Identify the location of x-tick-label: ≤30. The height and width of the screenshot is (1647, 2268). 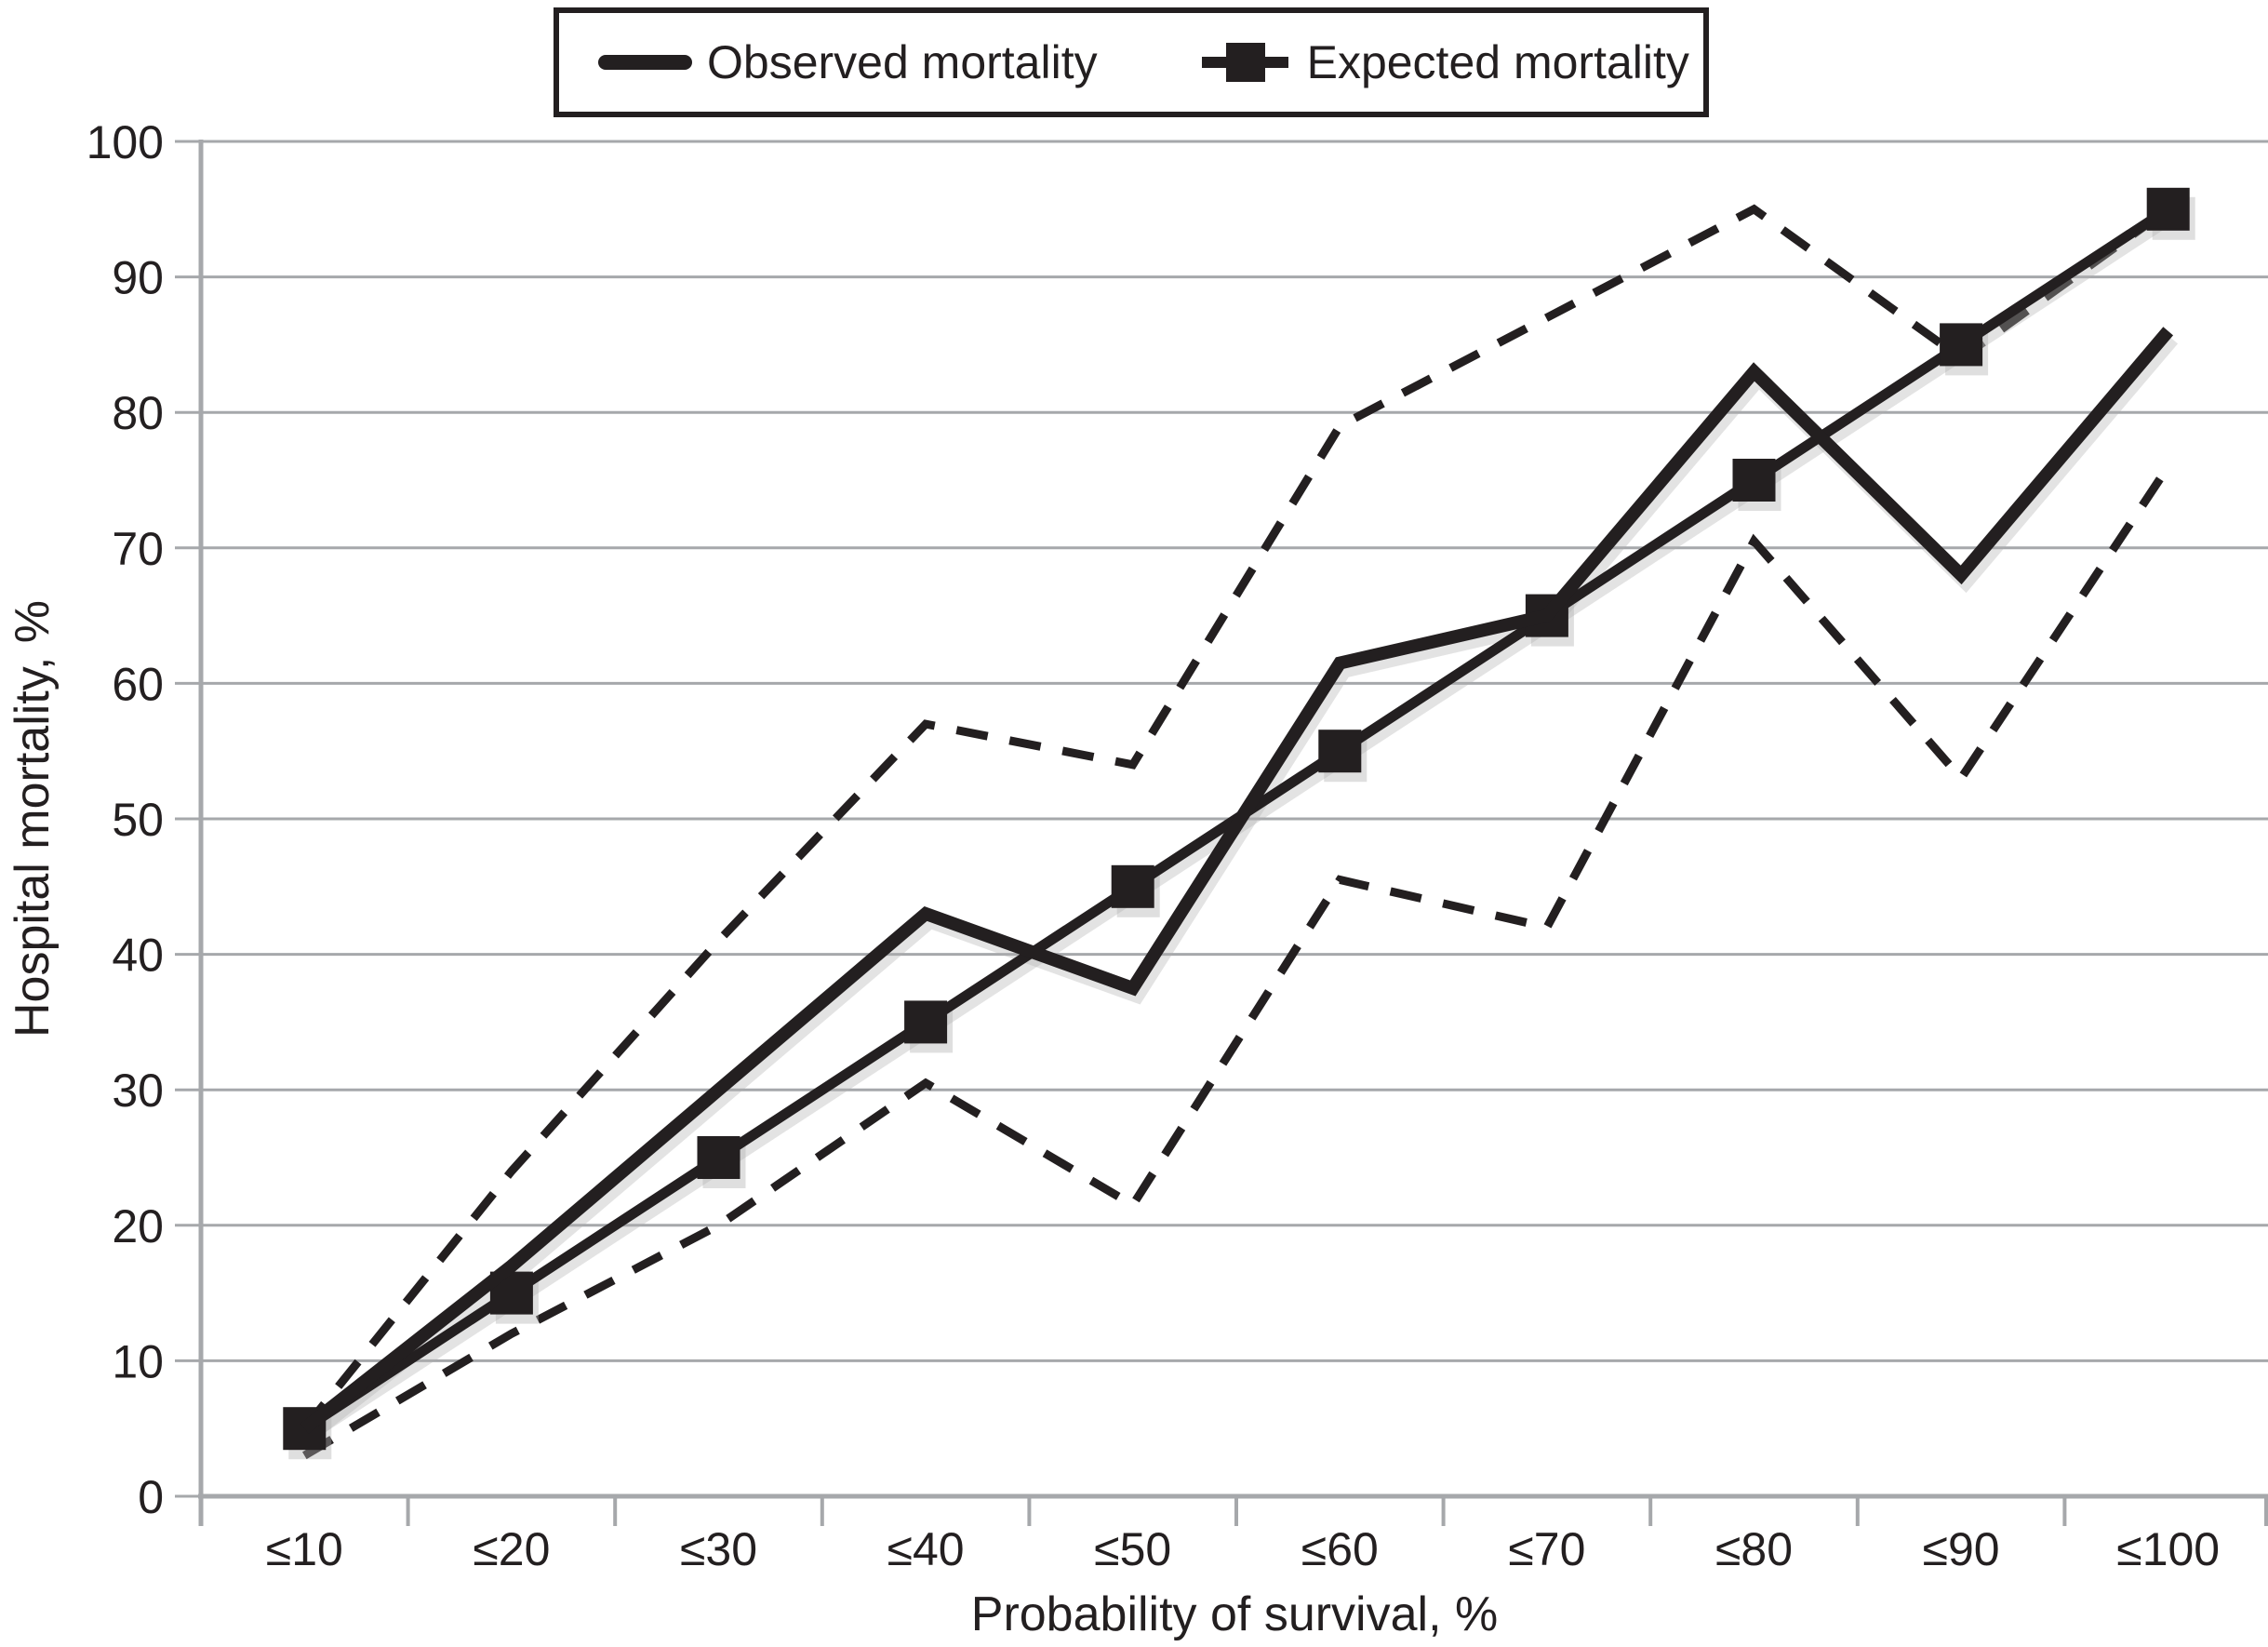
(718, 1549).